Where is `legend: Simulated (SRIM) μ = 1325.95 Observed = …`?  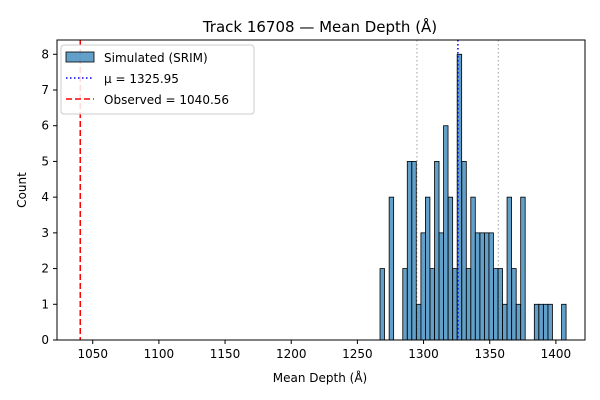
legend: Simulated (SRIM) μ = 1325.95 Observed = … is located at coordinates (157, 79).